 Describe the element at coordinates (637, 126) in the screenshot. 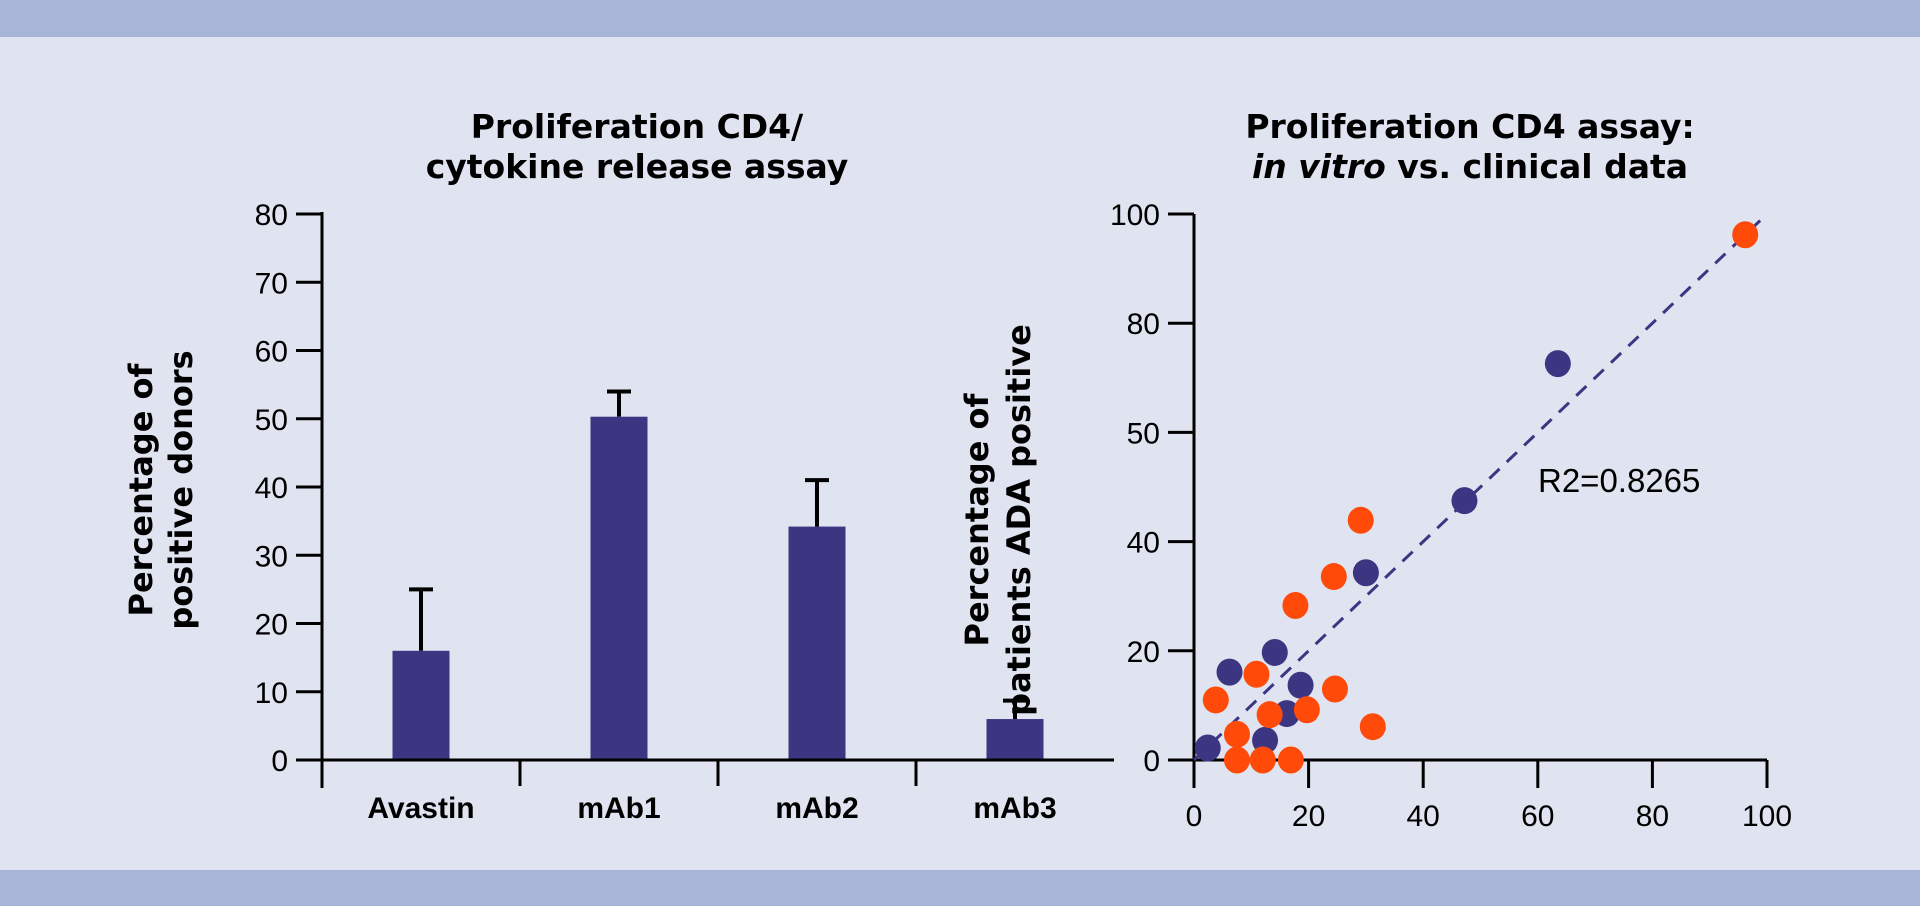

I see `bar-chart-title-line1: Proliferation CD4/` at that location.